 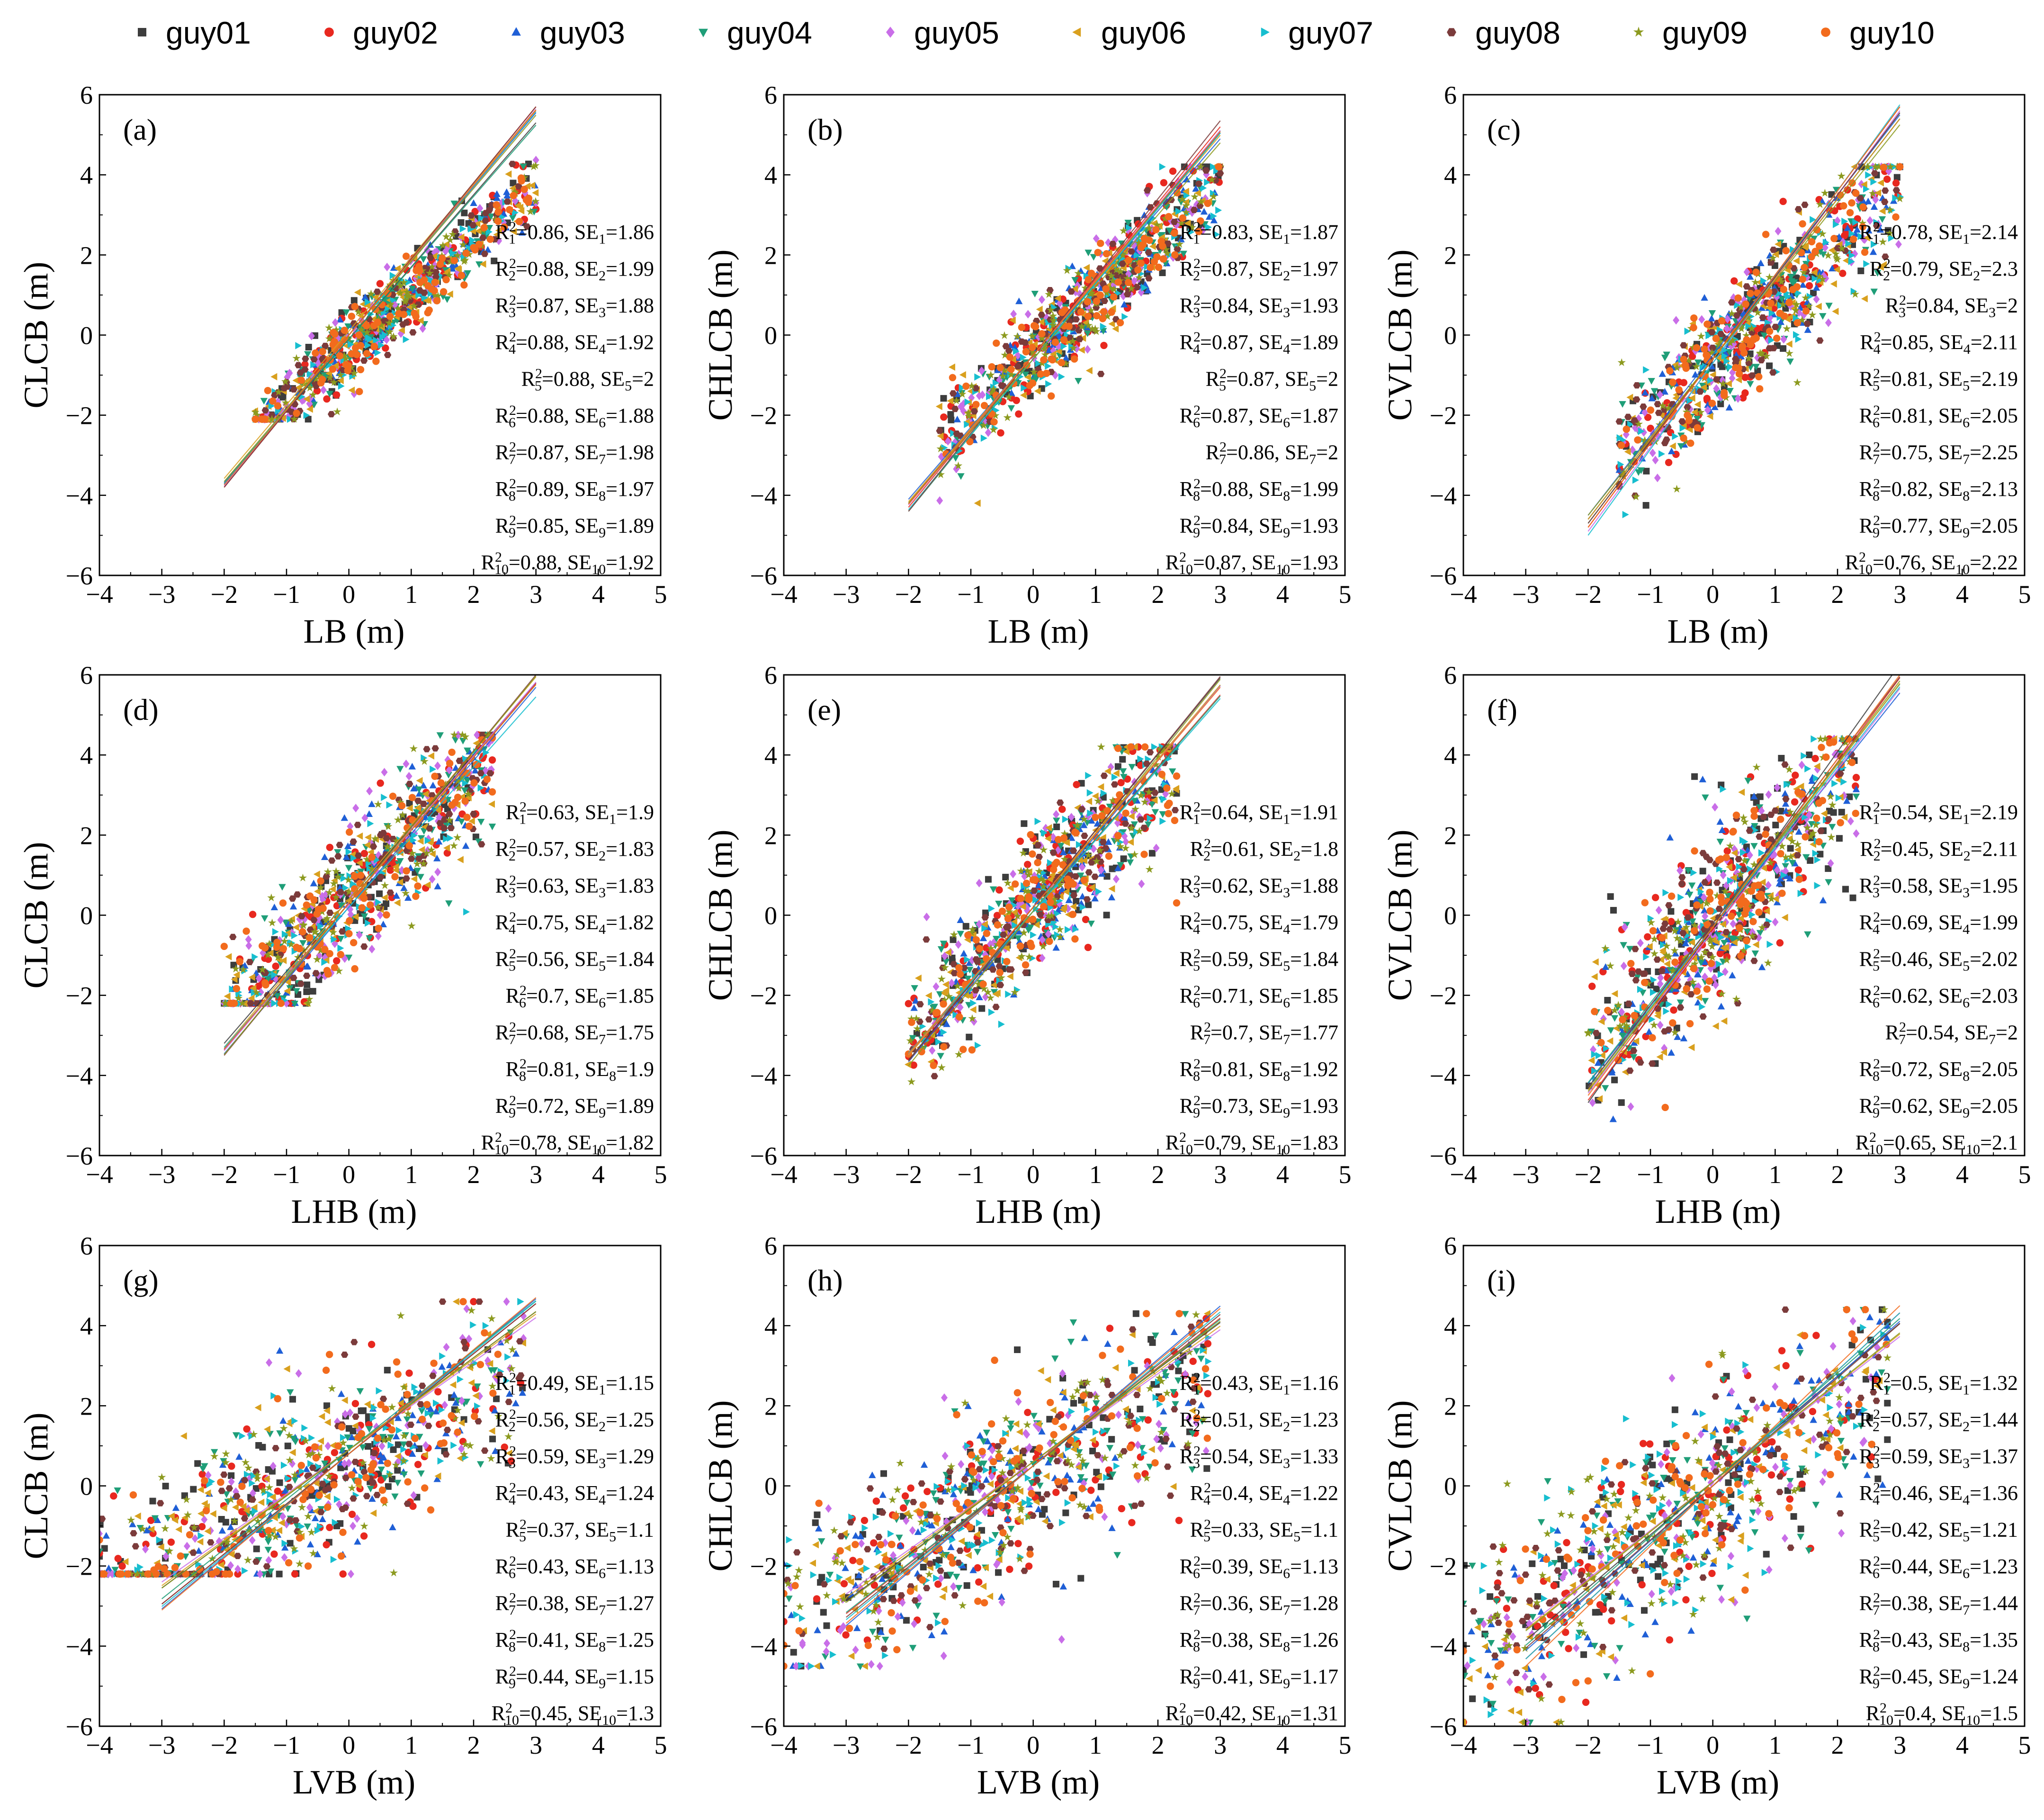 I want to click on y-axis-label: CLCB (m), so click(x=36, y=334).